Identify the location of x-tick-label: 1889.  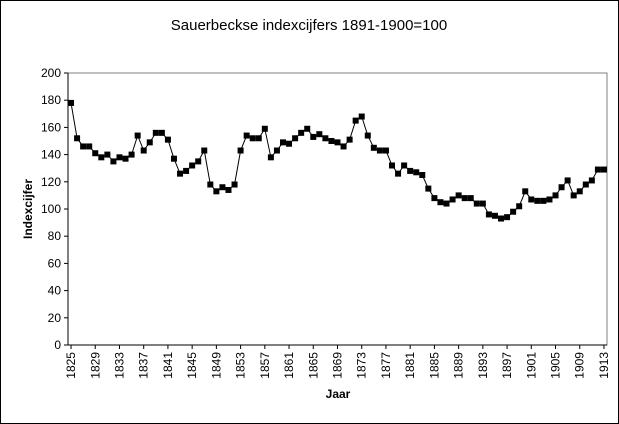
(459, 365).